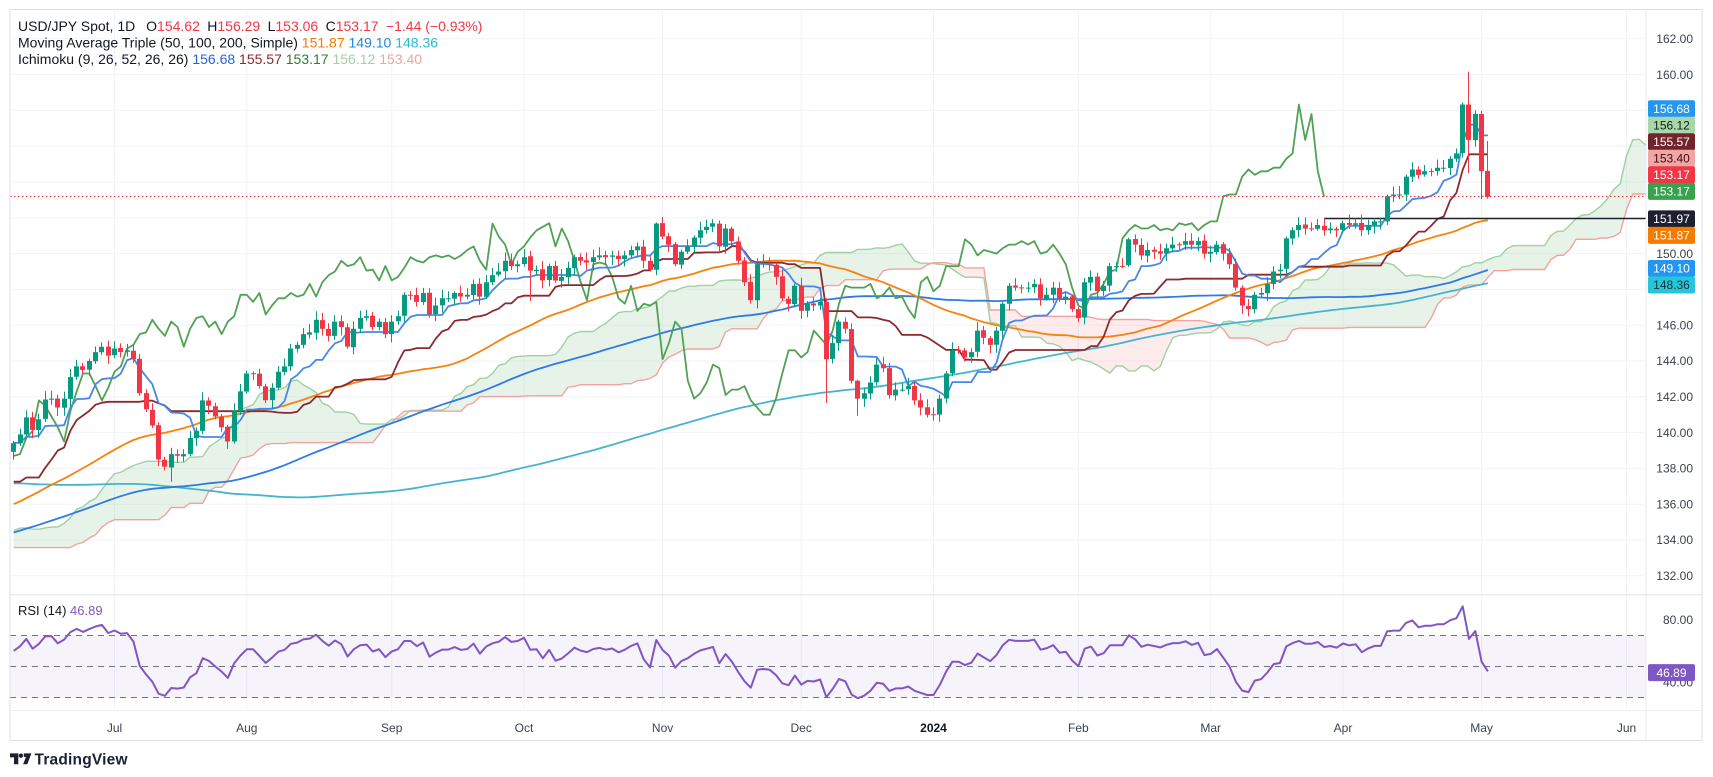 This screenshot has width=1713, height=777. I want to click on svg-text: 155.57, so click(1671, 142).